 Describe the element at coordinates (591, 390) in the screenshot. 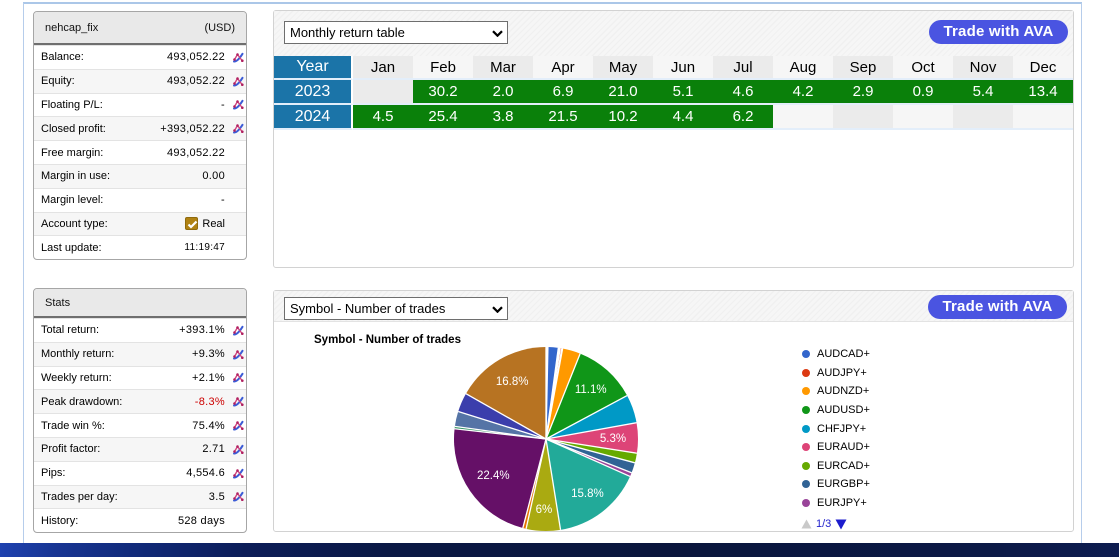

I see `svg-text: 11.1%` at that location.